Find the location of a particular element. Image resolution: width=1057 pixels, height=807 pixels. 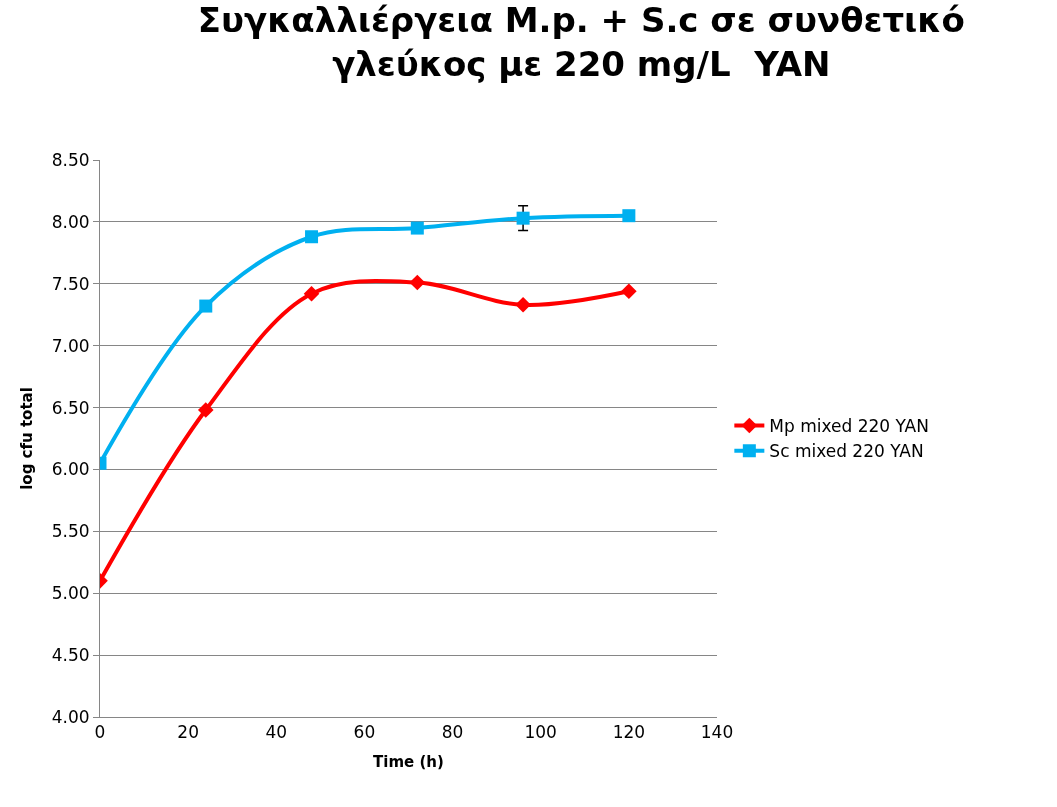

x-tick-label: 60 is located at coordinates (364, 732).